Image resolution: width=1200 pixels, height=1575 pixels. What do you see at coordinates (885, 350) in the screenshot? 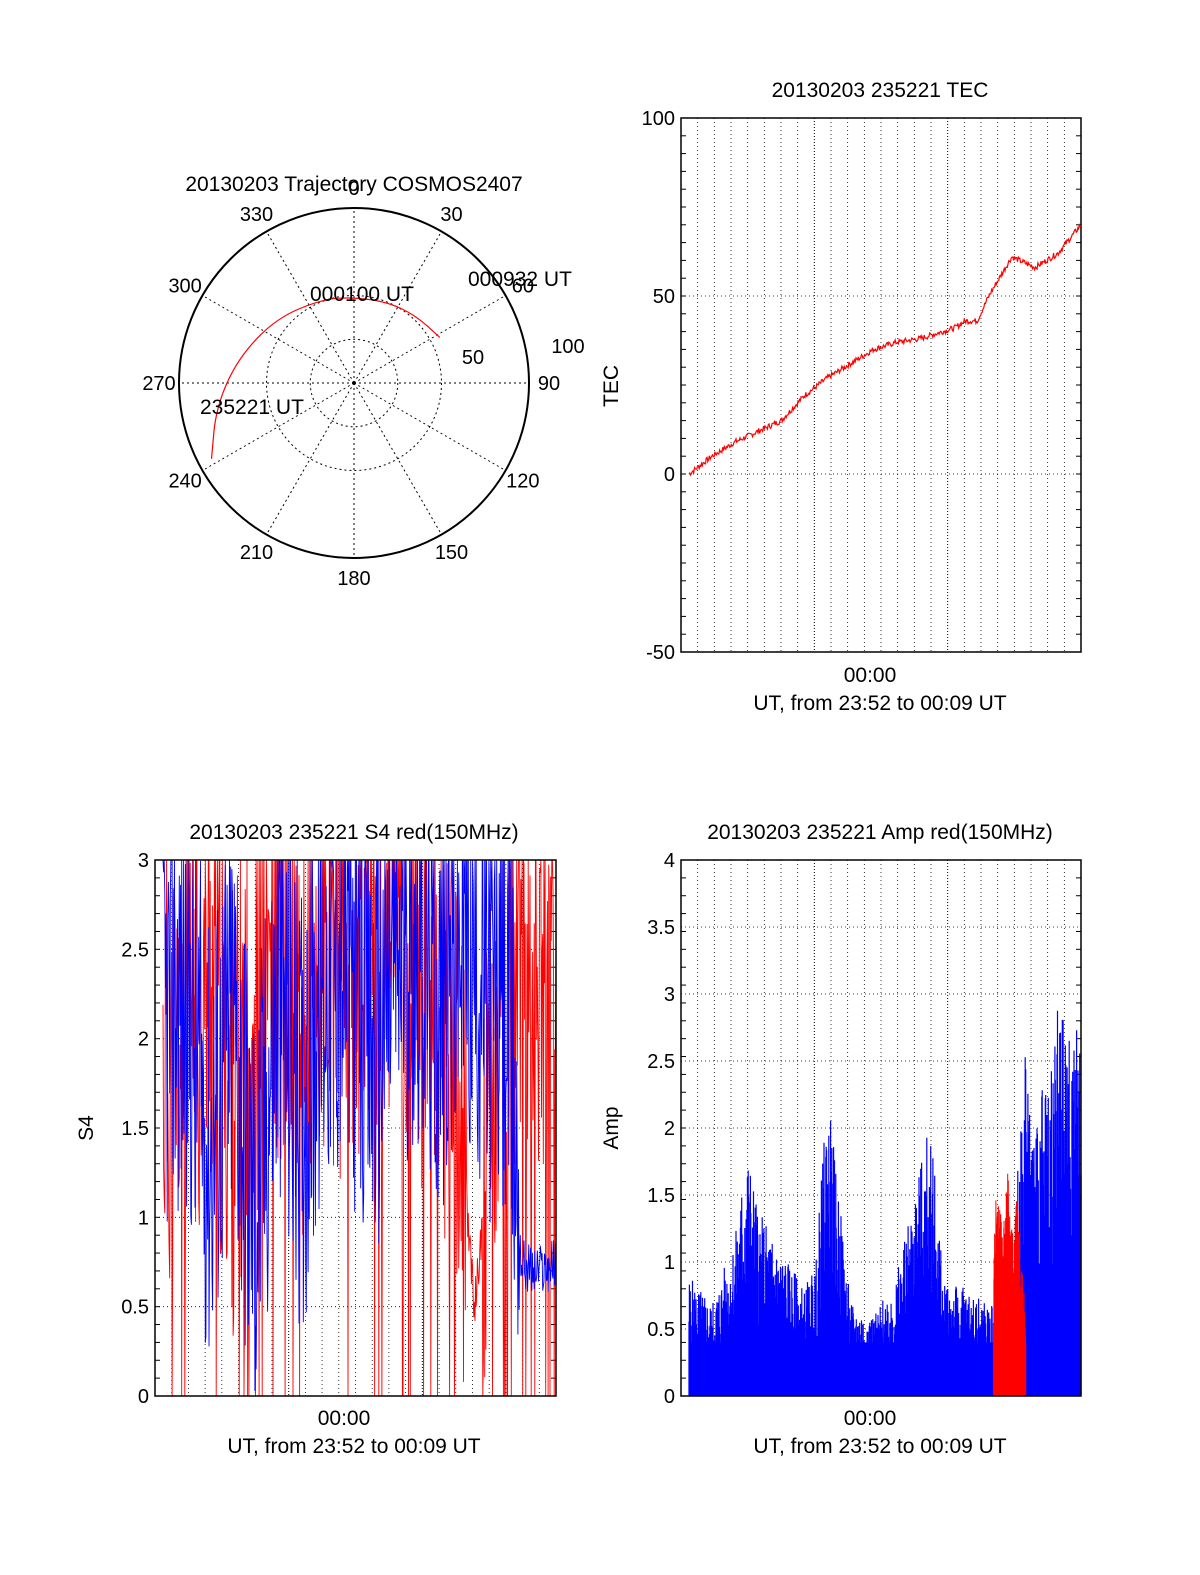
I see `tec-series-line` at bounding box center [885, 350].